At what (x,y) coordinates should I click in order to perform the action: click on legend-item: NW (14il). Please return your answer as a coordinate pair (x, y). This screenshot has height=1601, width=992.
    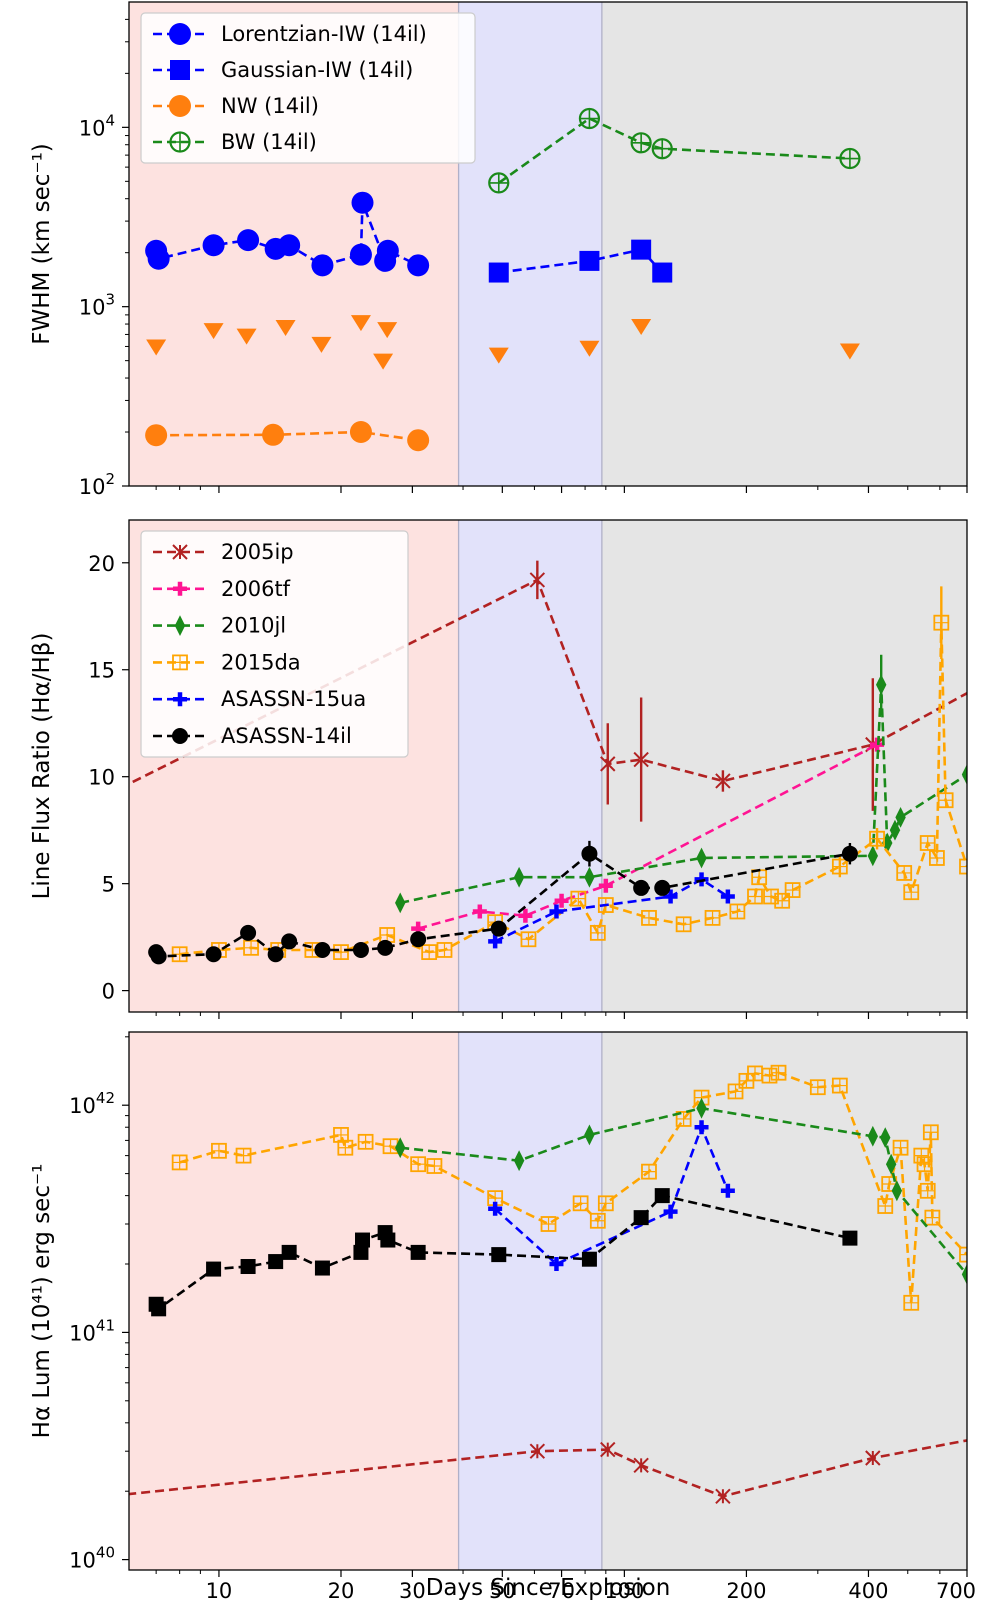
    Looking at the image, I should click on (236, 106).